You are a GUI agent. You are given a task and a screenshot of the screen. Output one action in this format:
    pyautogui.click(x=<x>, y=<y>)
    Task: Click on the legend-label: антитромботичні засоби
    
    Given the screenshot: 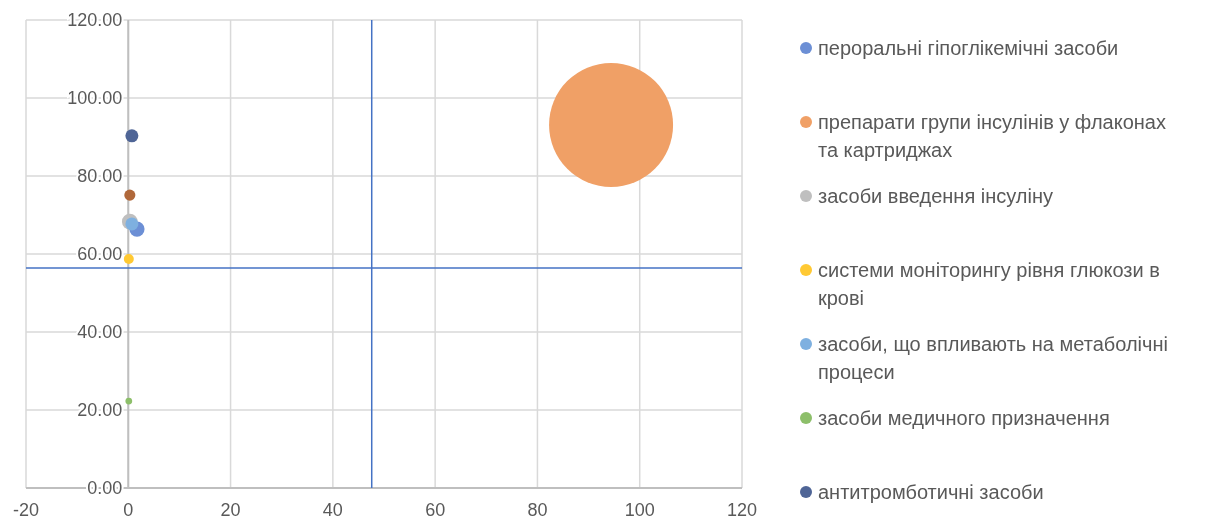 What is the action you would take?
    pyautogui.click(x=931, y=492)
    